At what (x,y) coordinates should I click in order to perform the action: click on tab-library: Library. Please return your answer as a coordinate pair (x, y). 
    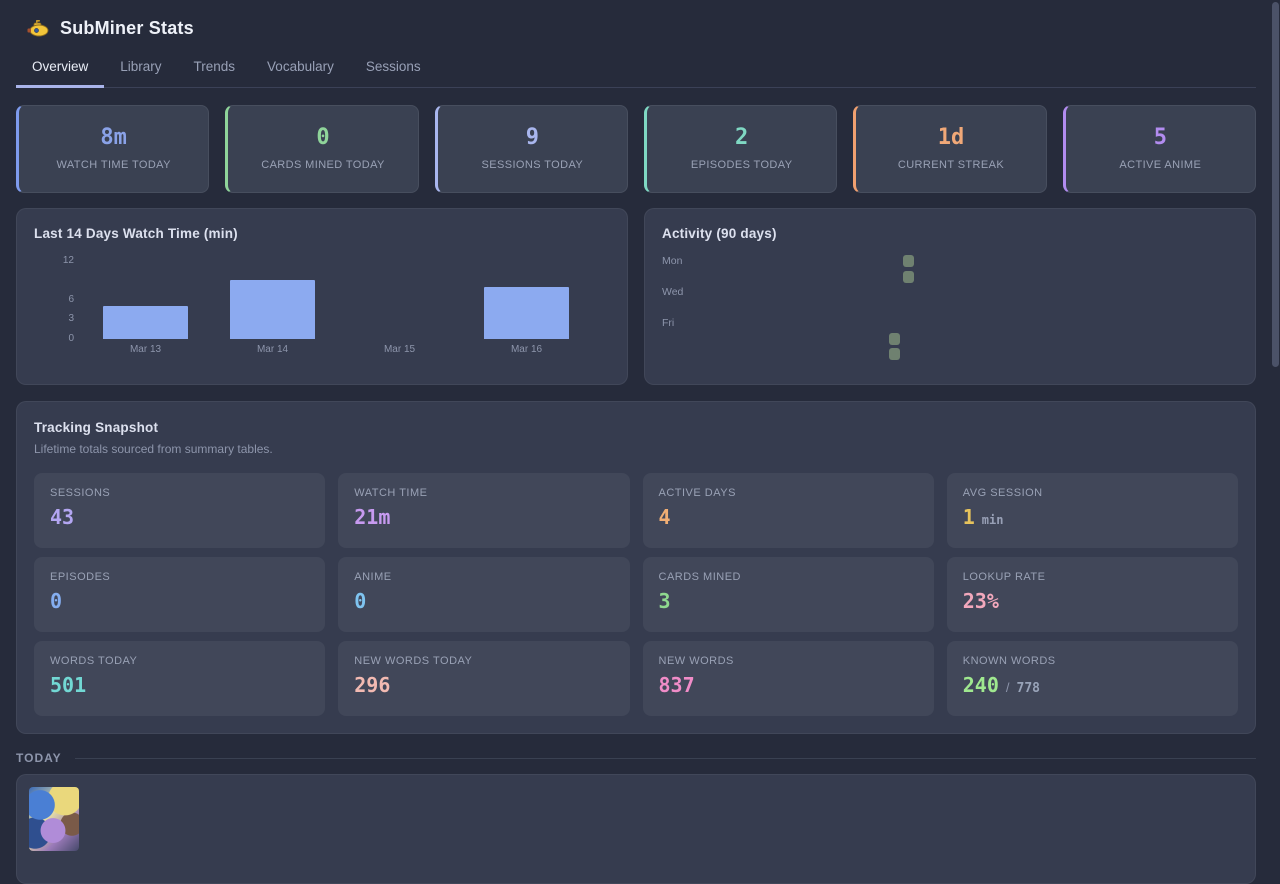
    Looking at the image, I should click on (140, 68).